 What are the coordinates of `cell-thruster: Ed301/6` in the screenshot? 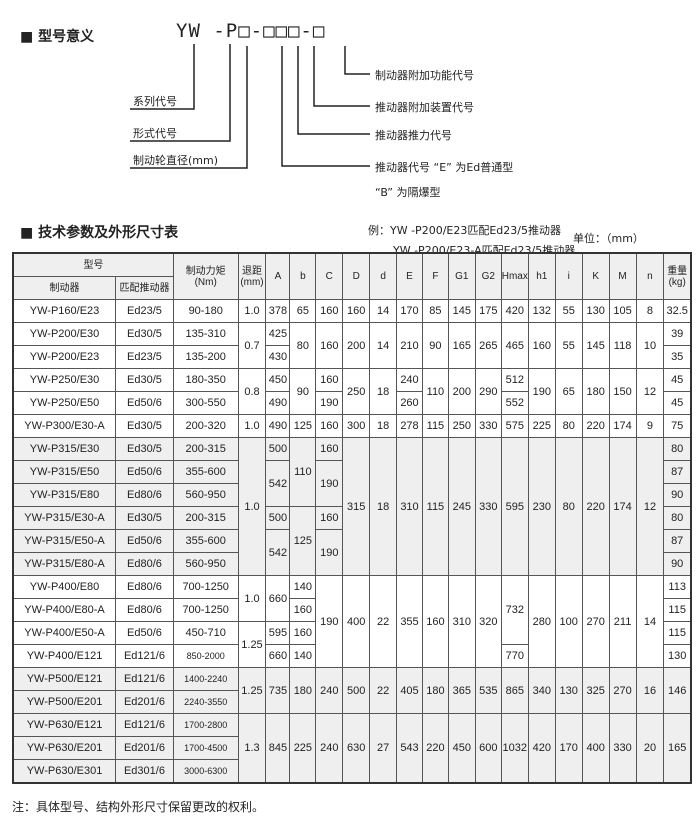 It's located at (144, 771).